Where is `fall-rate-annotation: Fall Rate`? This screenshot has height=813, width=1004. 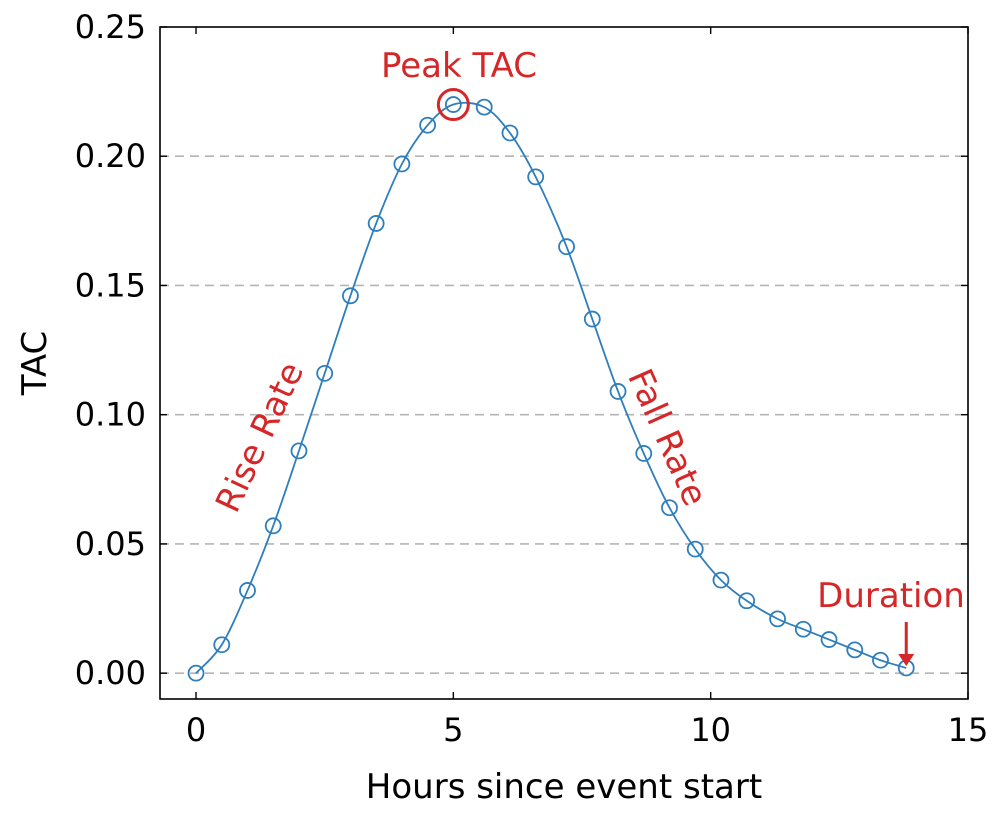 fall-rate-annotation: Fall Rate is located at coordinates (666, 437).